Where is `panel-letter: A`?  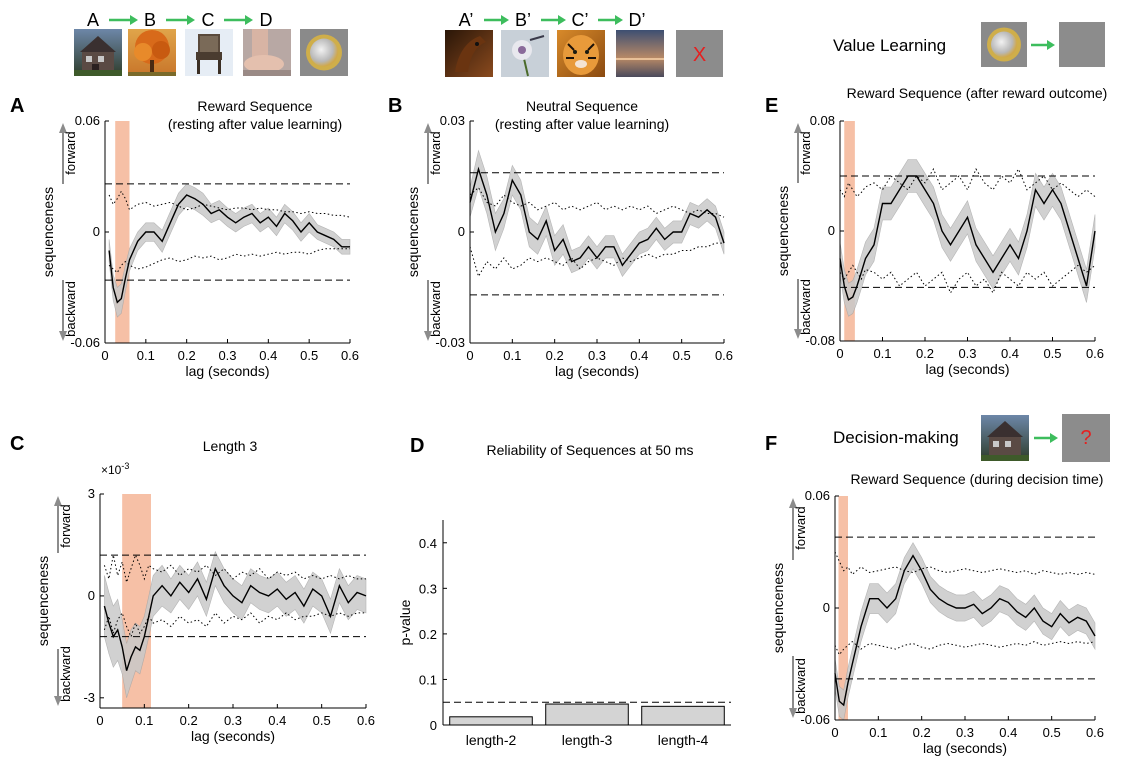
panel-letter: A is located at coordinates (17, 106).